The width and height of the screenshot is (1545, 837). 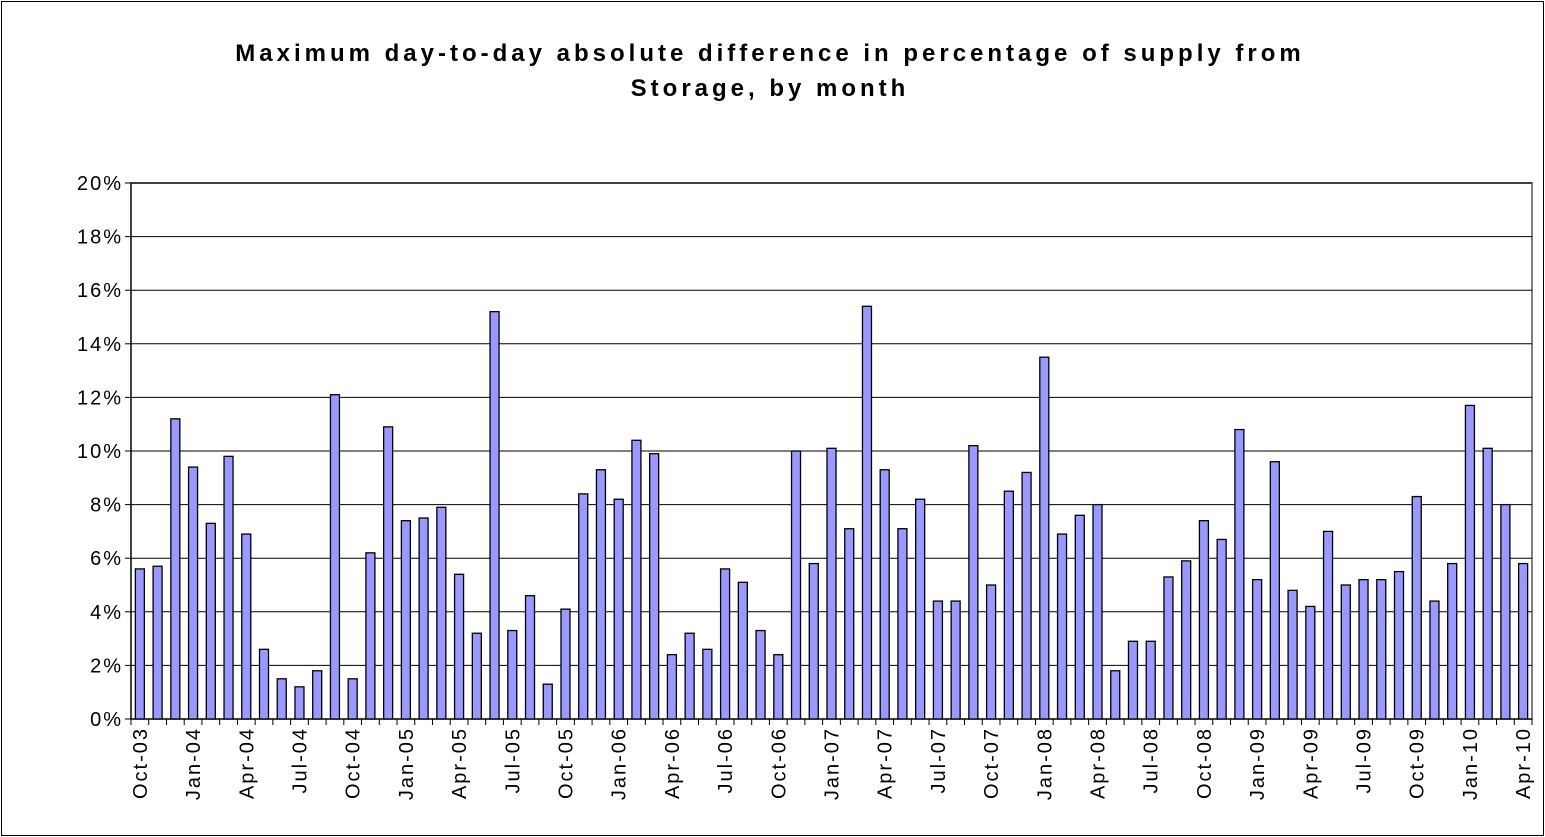 I want to click on x-tick-label: Jul-06, so click(x=726, y=760).